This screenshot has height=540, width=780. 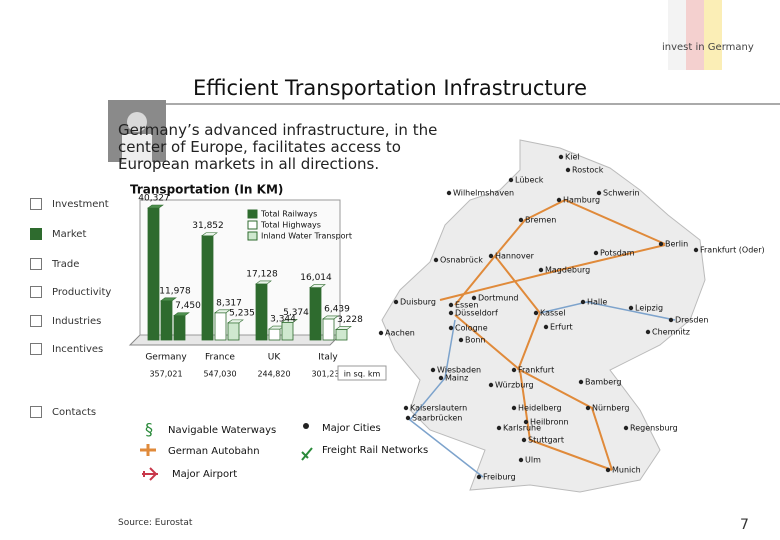 What do you see at coordinates (471, 328) in the screenshot?
I see `city-label: Cologne` at bounding box center [471, 328].